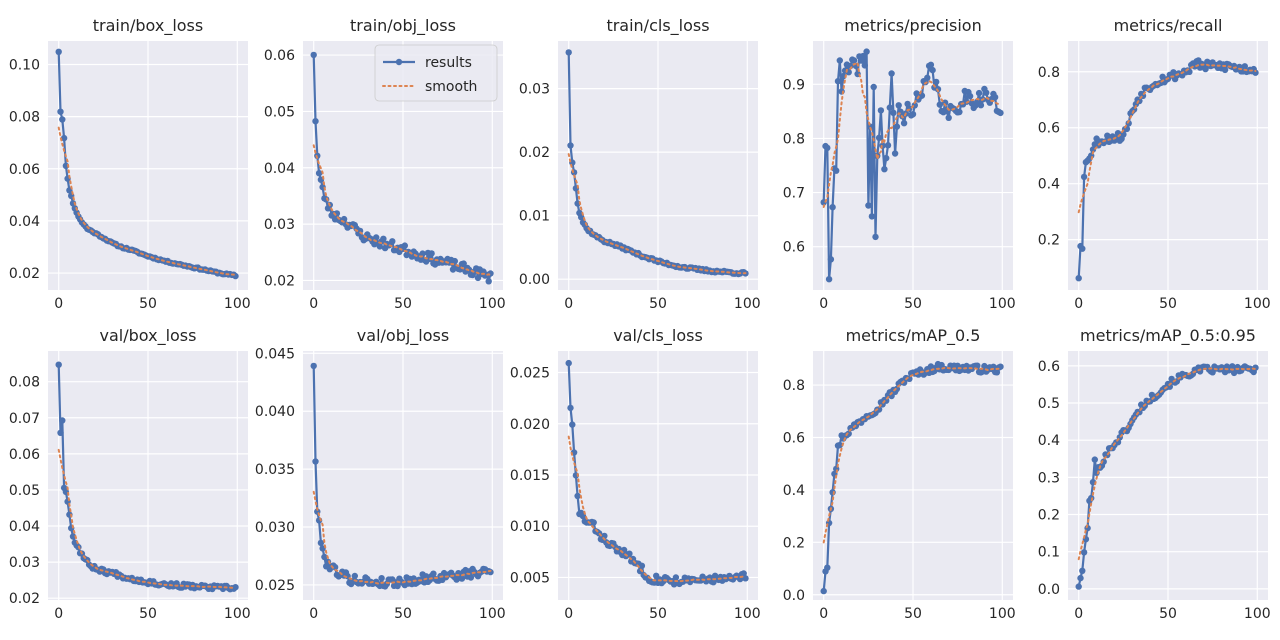 The width and height of the screenshot is (1280, 640). Describe the element at coordinates (436, 73) in the screenshot. I see `legend: results smooth` at that location.